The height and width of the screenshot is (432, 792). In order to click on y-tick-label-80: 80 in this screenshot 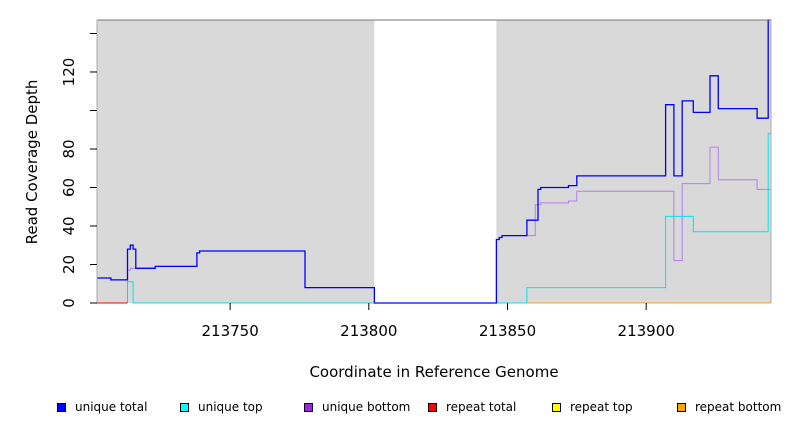, I will do `click(69, 148)`.